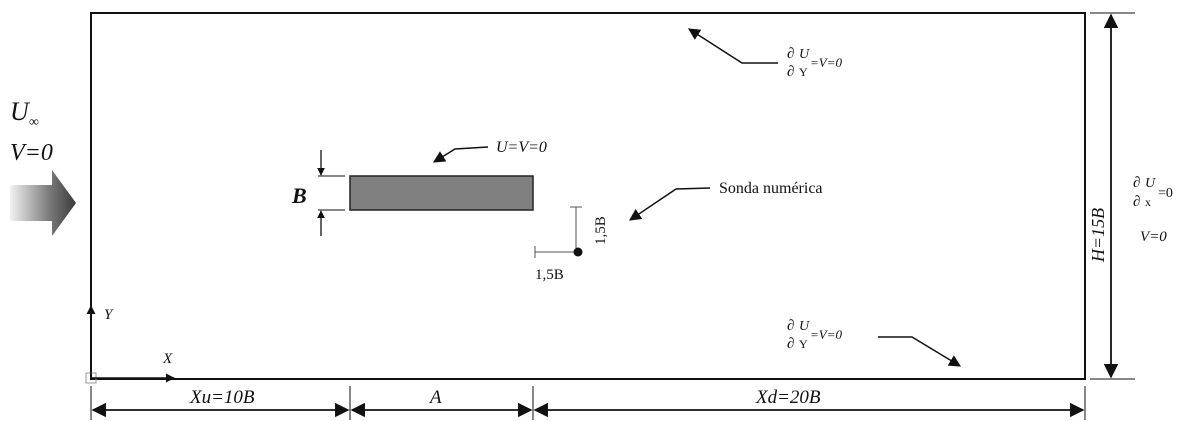 This screenshot has width=1196, height=421. I want to click on inlet-u-subscript: ∞, so click(34, 122).